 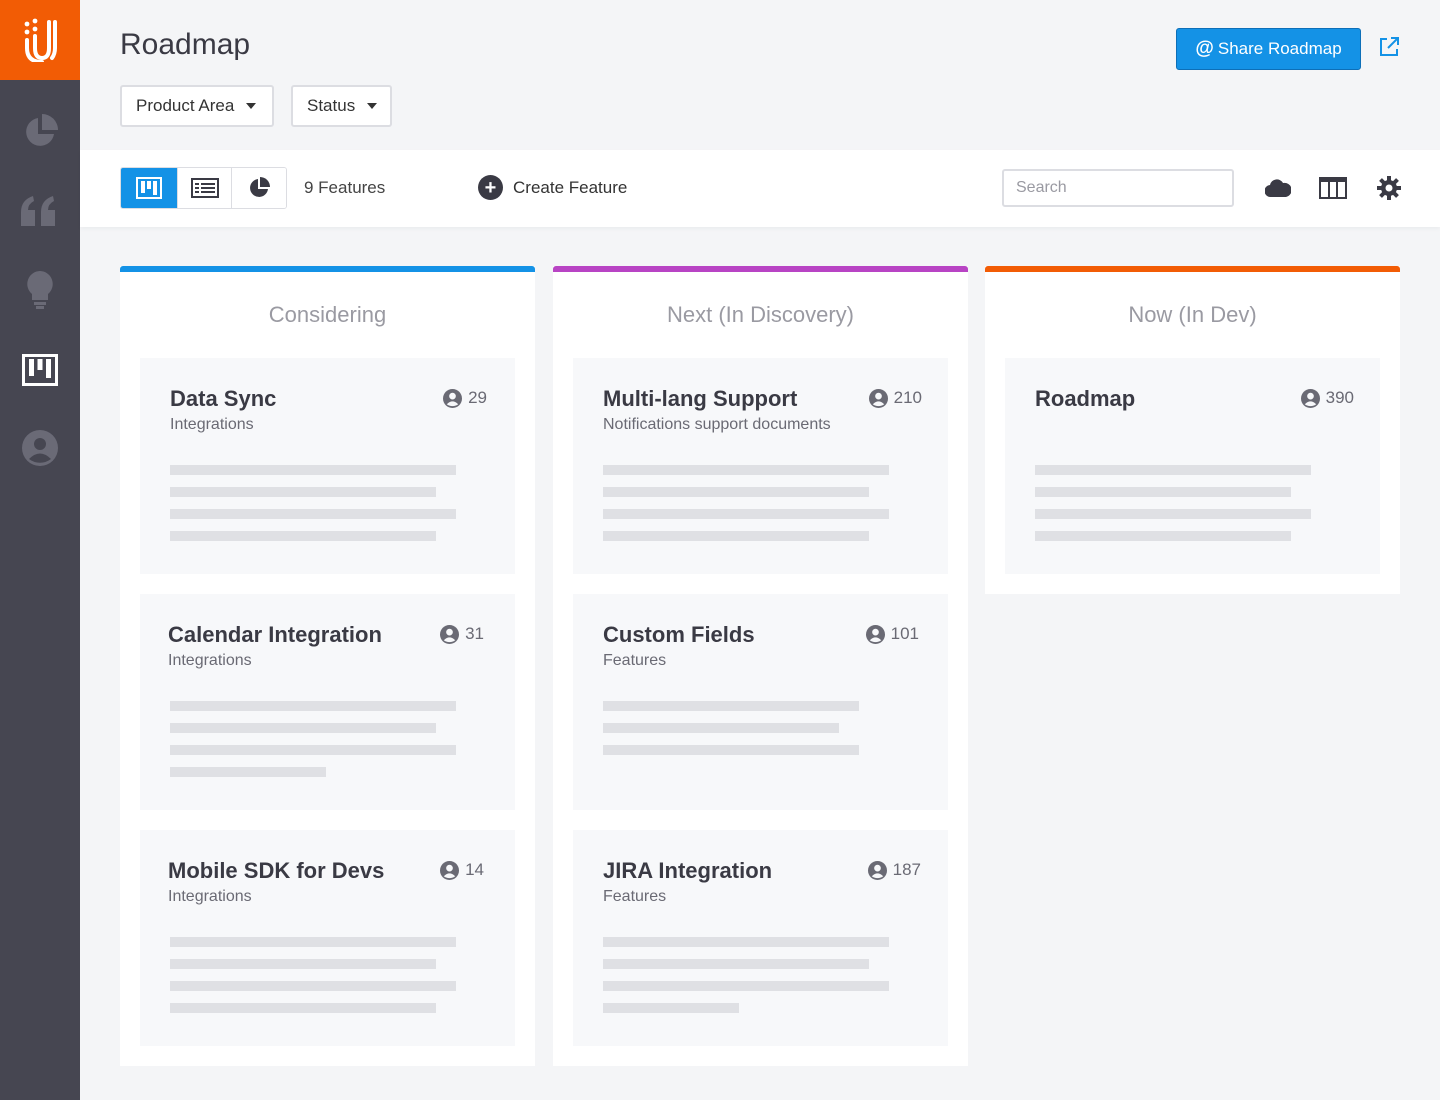 I want to click on sidebar-item-insights, so click(x=40, y=132).